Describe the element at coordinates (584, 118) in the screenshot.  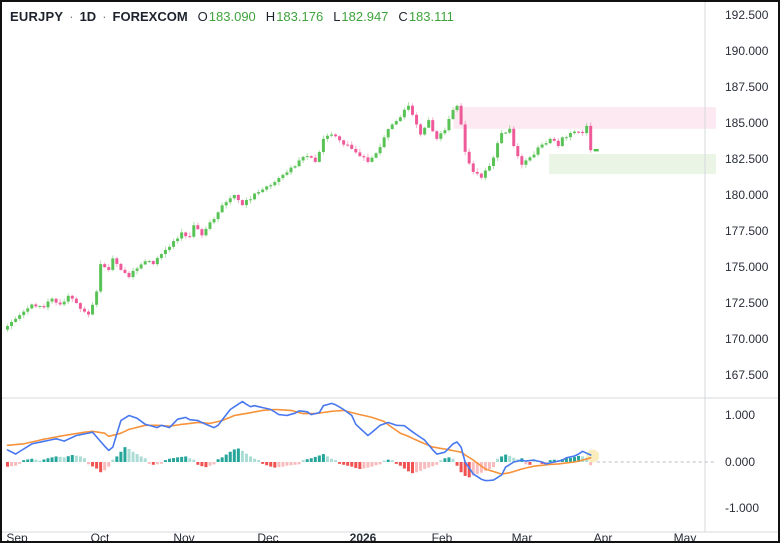
I see `supply-zone` at that location.